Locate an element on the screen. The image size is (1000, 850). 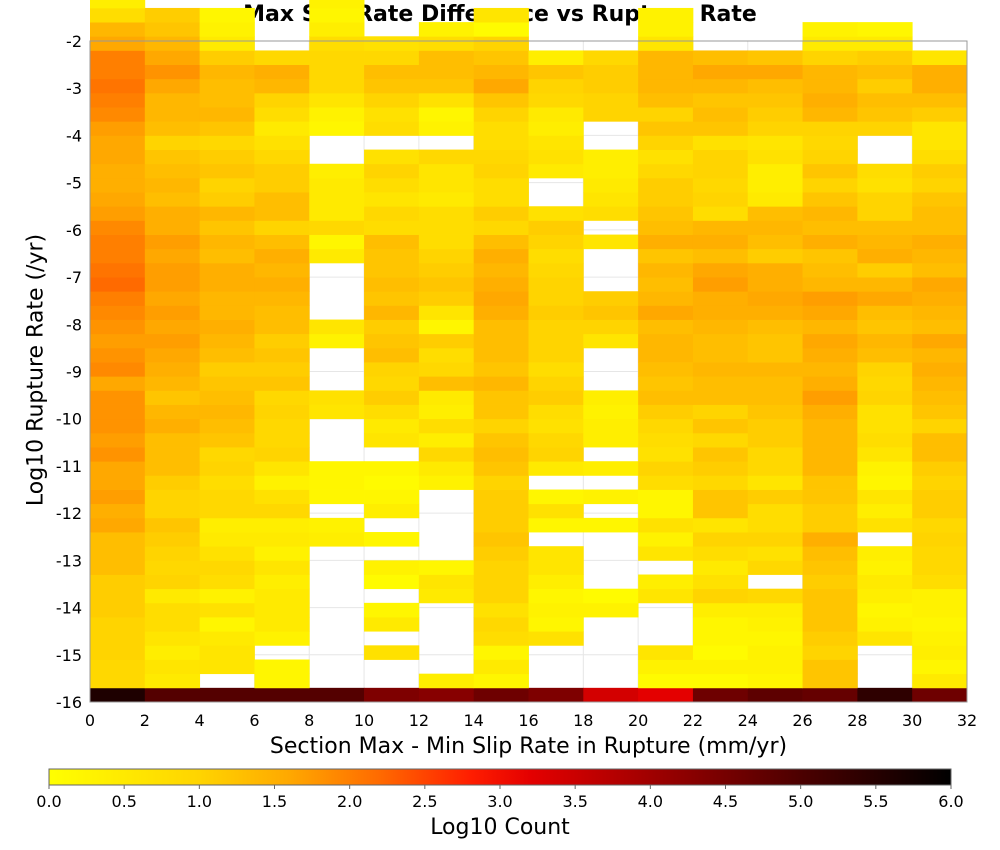
colorbar-tick-label: 6.0 is located at coordinates (950, 801).